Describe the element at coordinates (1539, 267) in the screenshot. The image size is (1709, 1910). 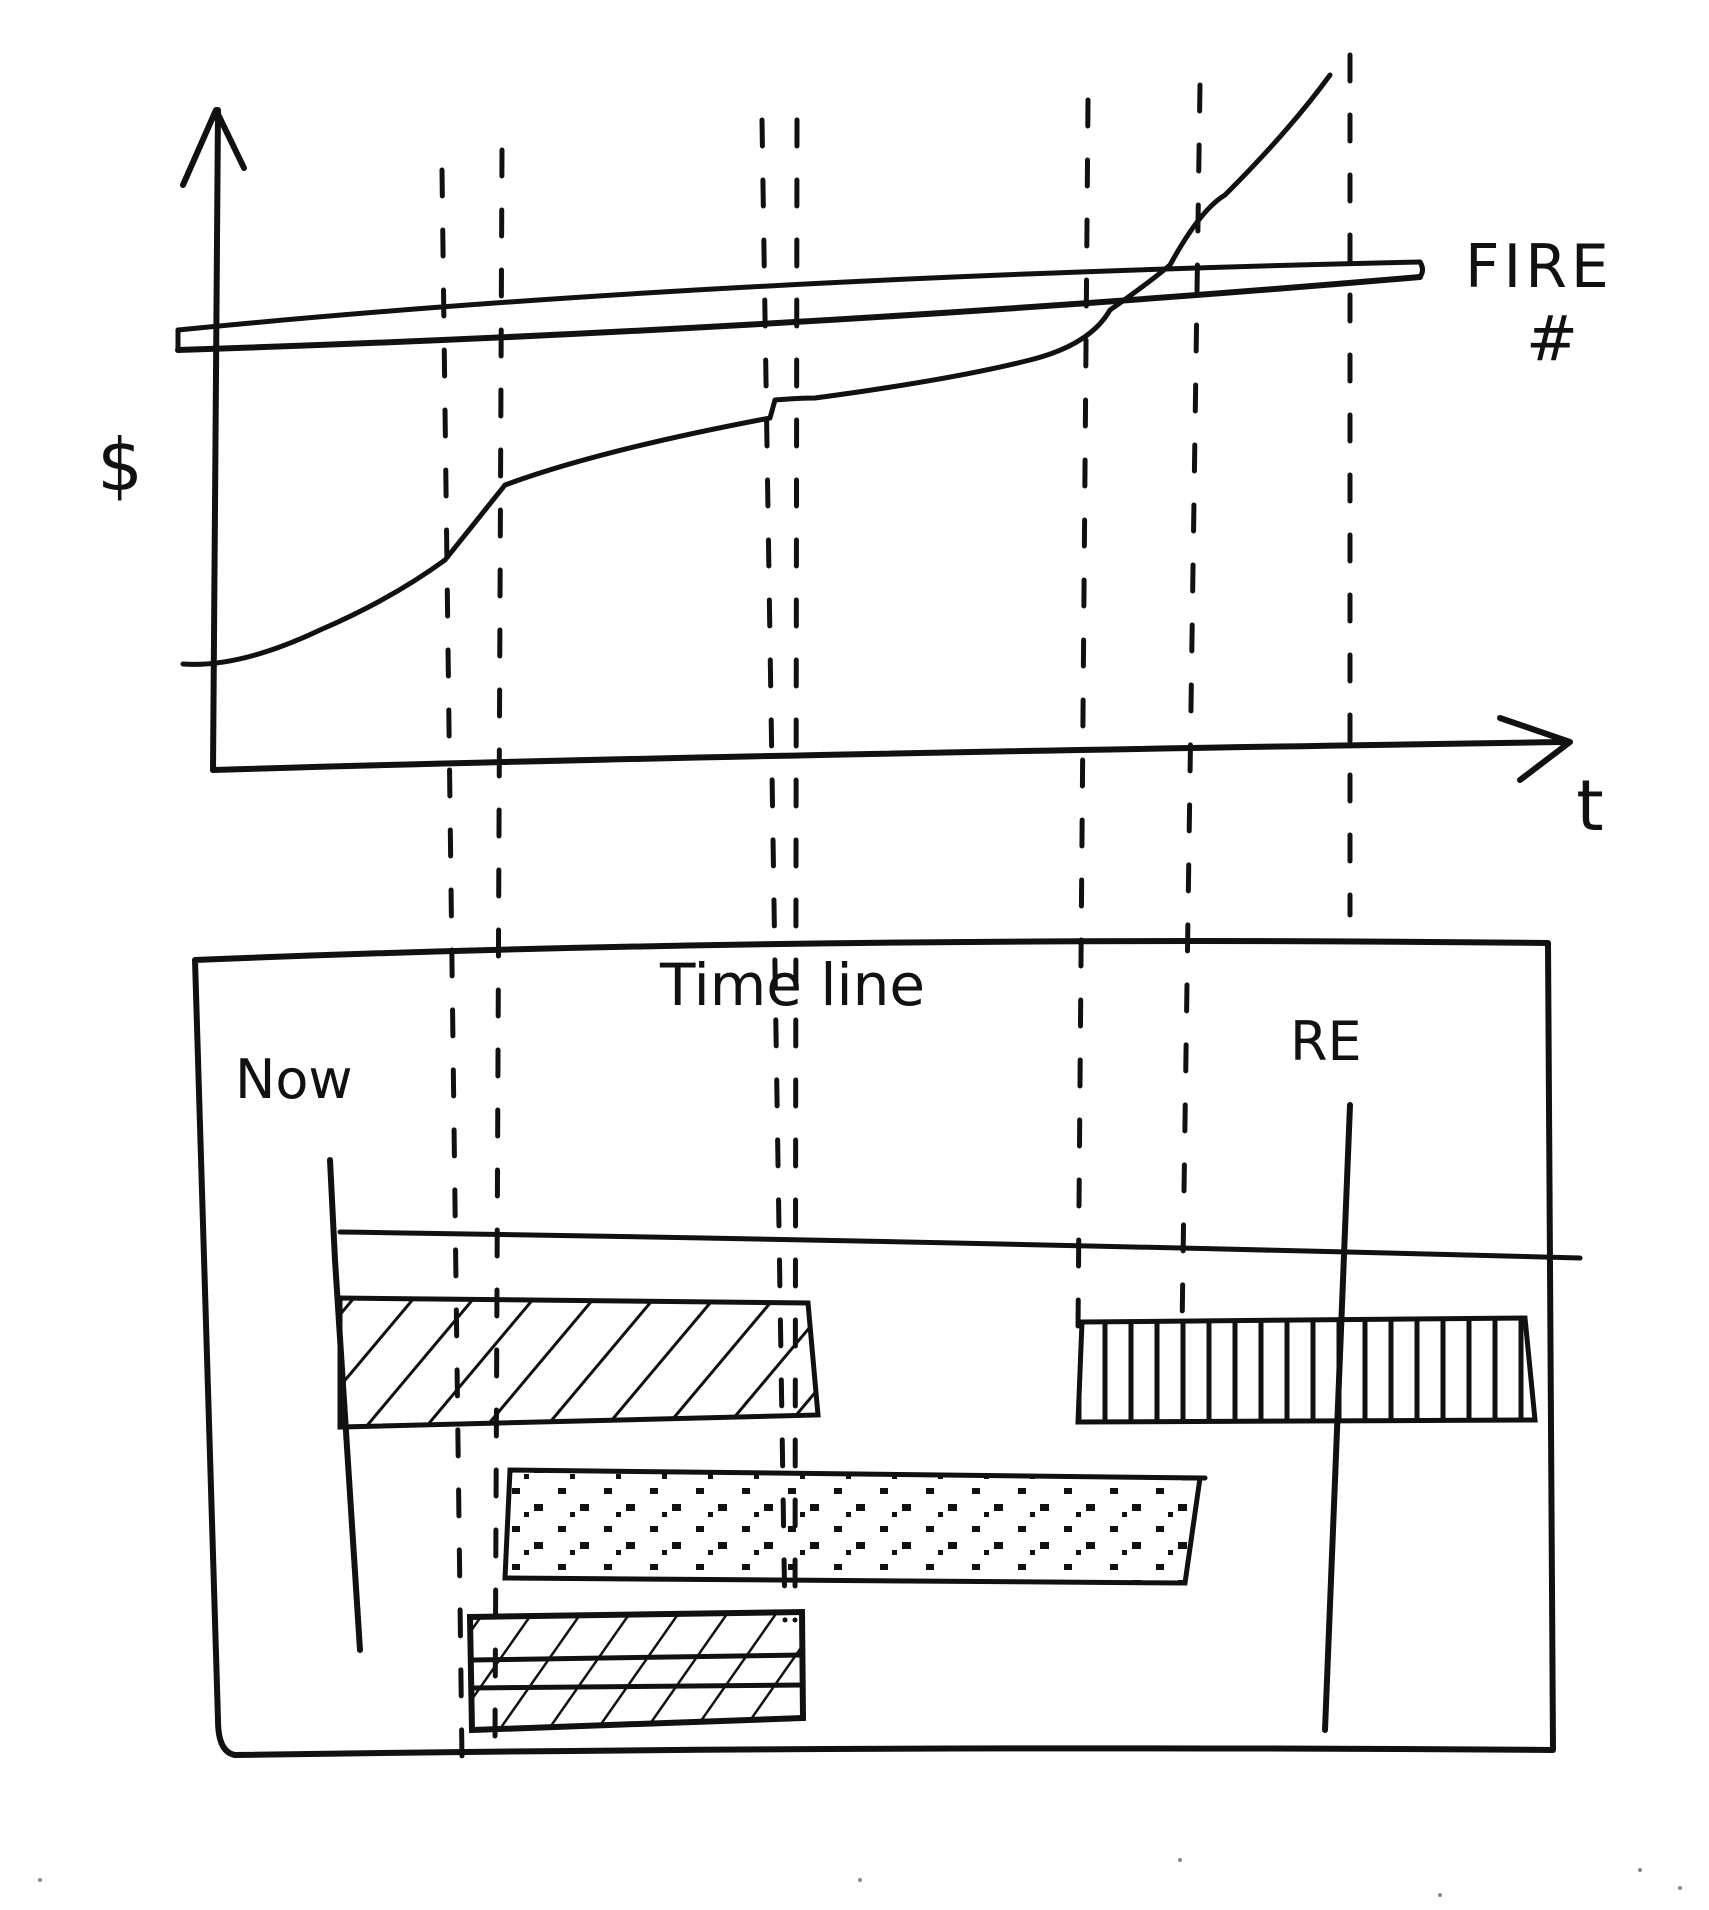
I see `fire-label: FIRE` at that location.